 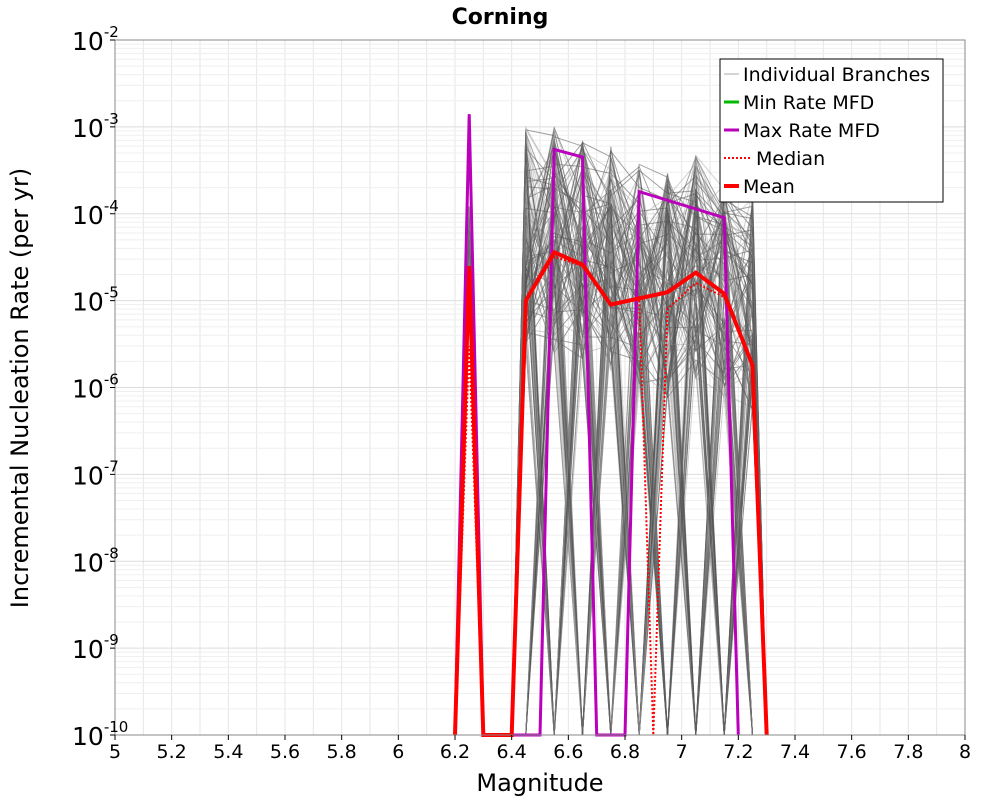 I want to click on y-tick-label: 10⁻⁵, so click(x=95, y=300).